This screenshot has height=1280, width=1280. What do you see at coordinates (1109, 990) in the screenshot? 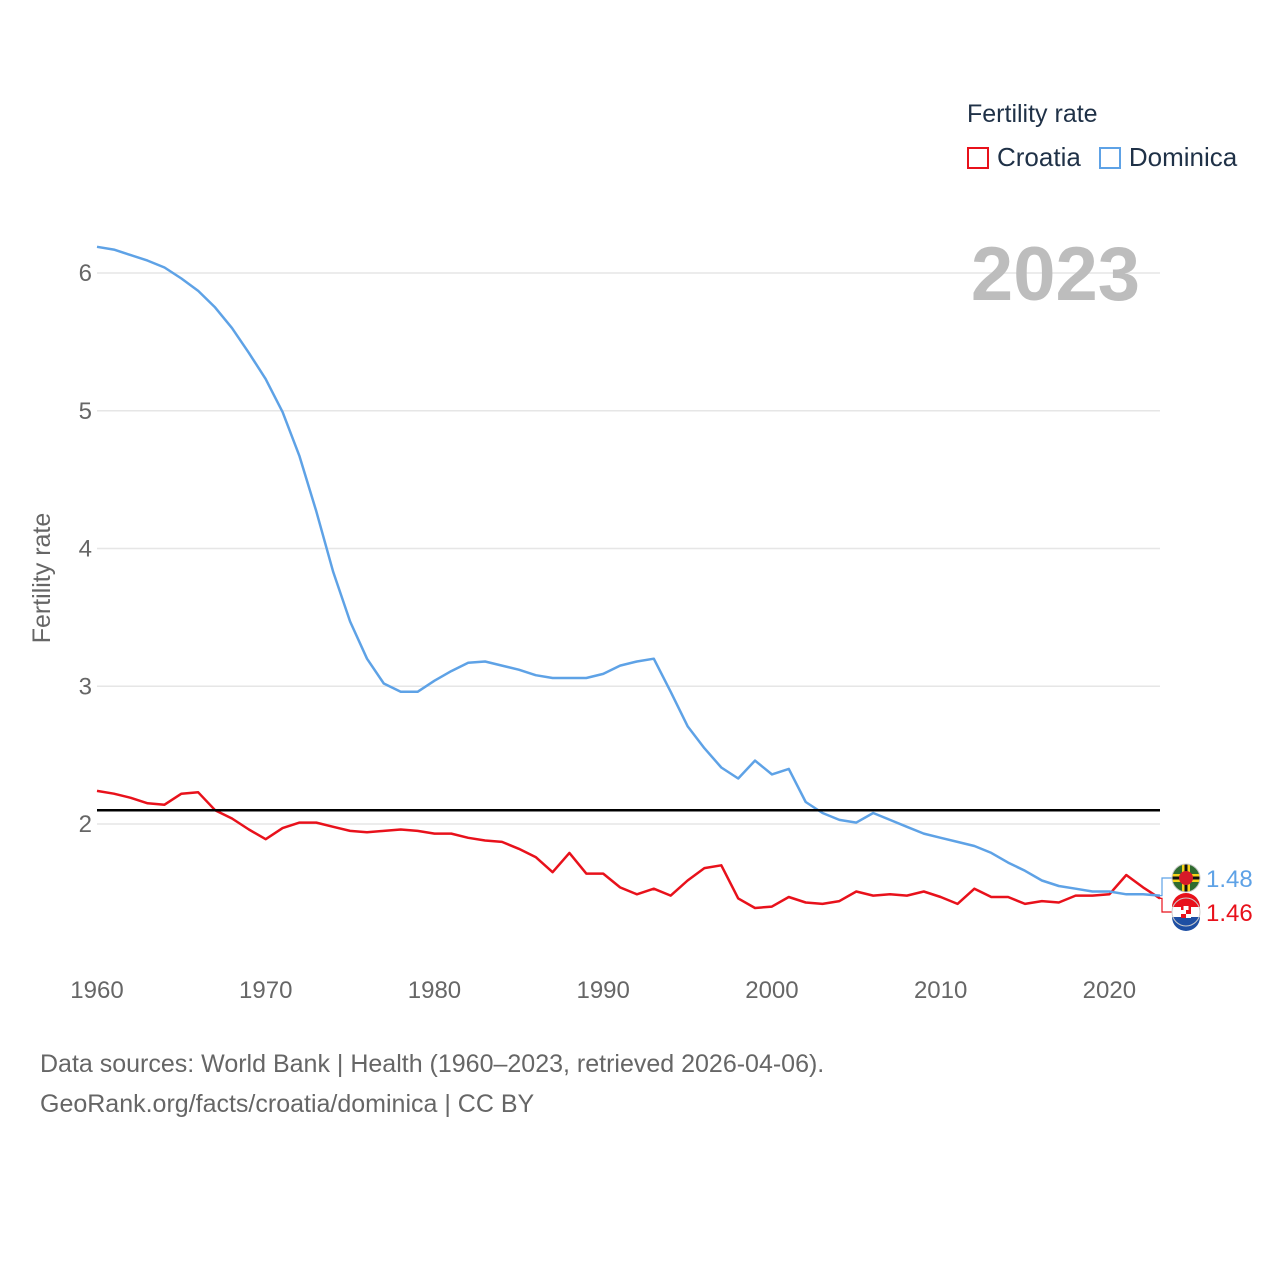
I see `x-tick-2020: 2020` at bounding box center [1109, 990].